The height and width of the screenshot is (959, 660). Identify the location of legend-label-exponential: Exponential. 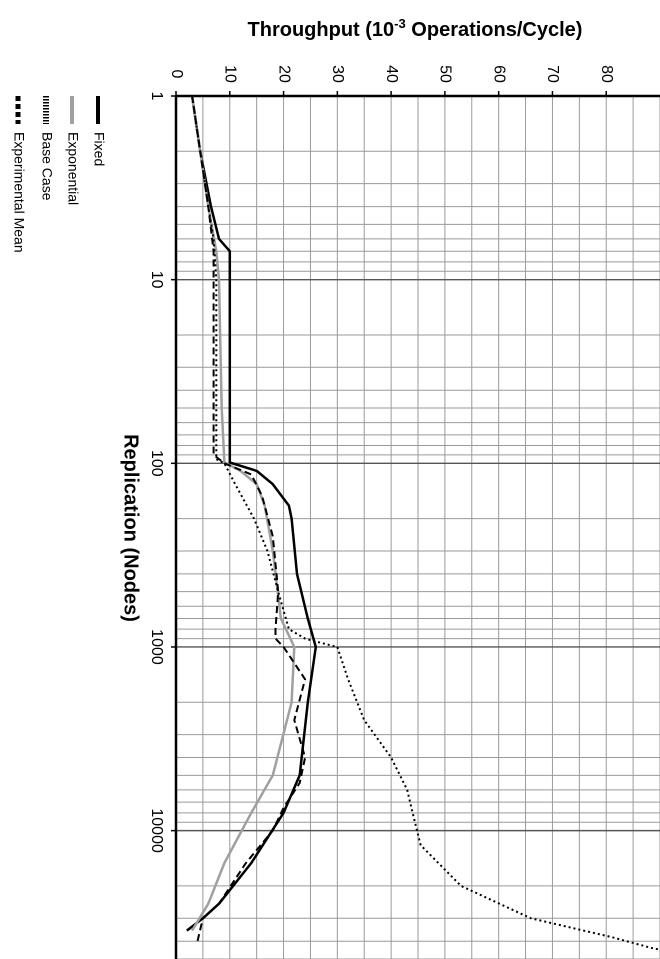
(73, 168).